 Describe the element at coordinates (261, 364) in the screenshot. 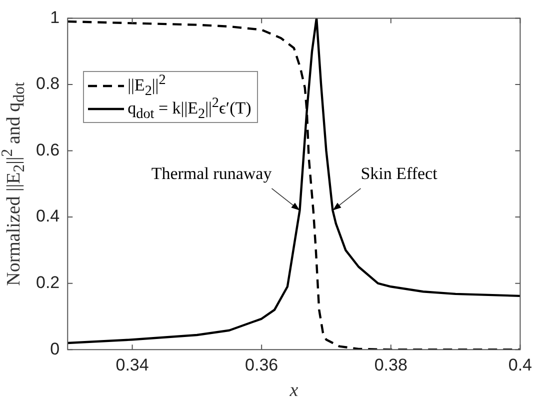

I see `x-tick-label: 0.36` at that location.